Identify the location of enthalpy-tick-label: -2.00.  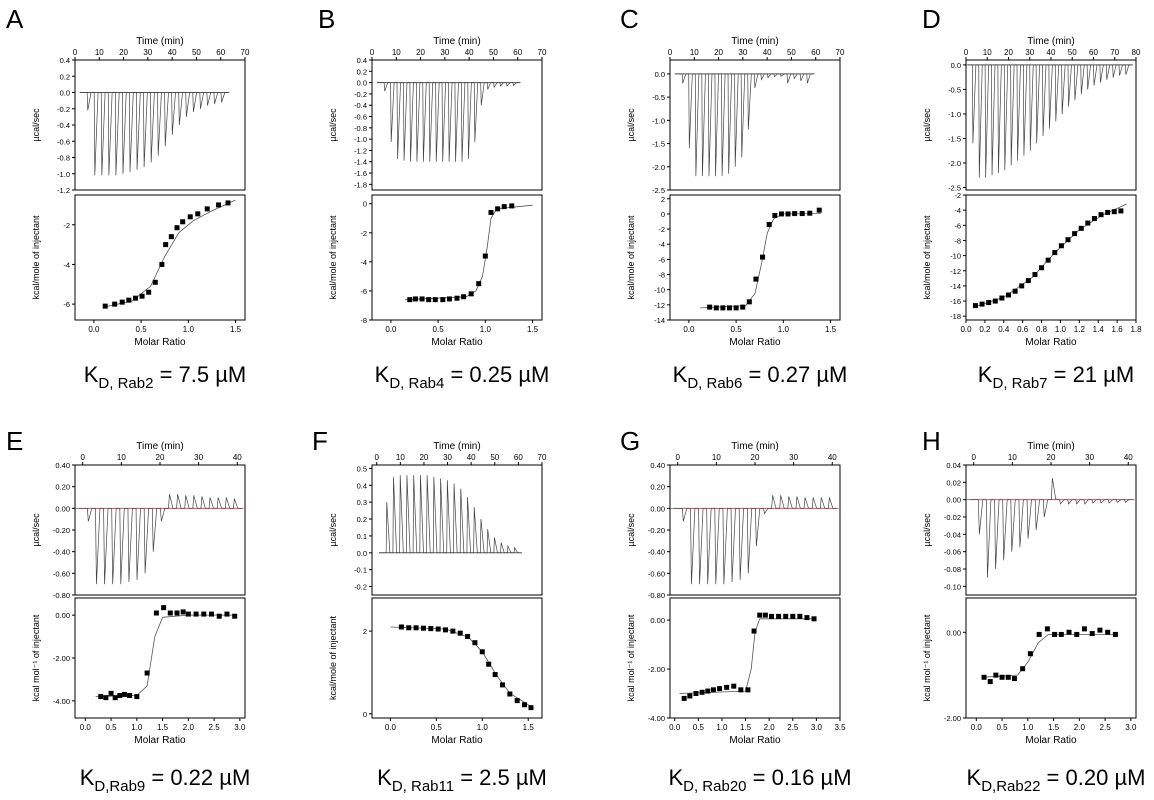
(656, 669).